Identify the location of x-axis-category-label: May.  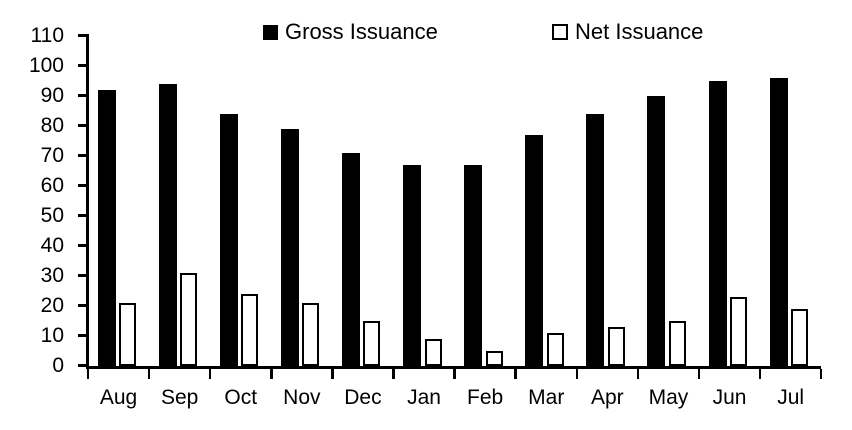
(668, 397).